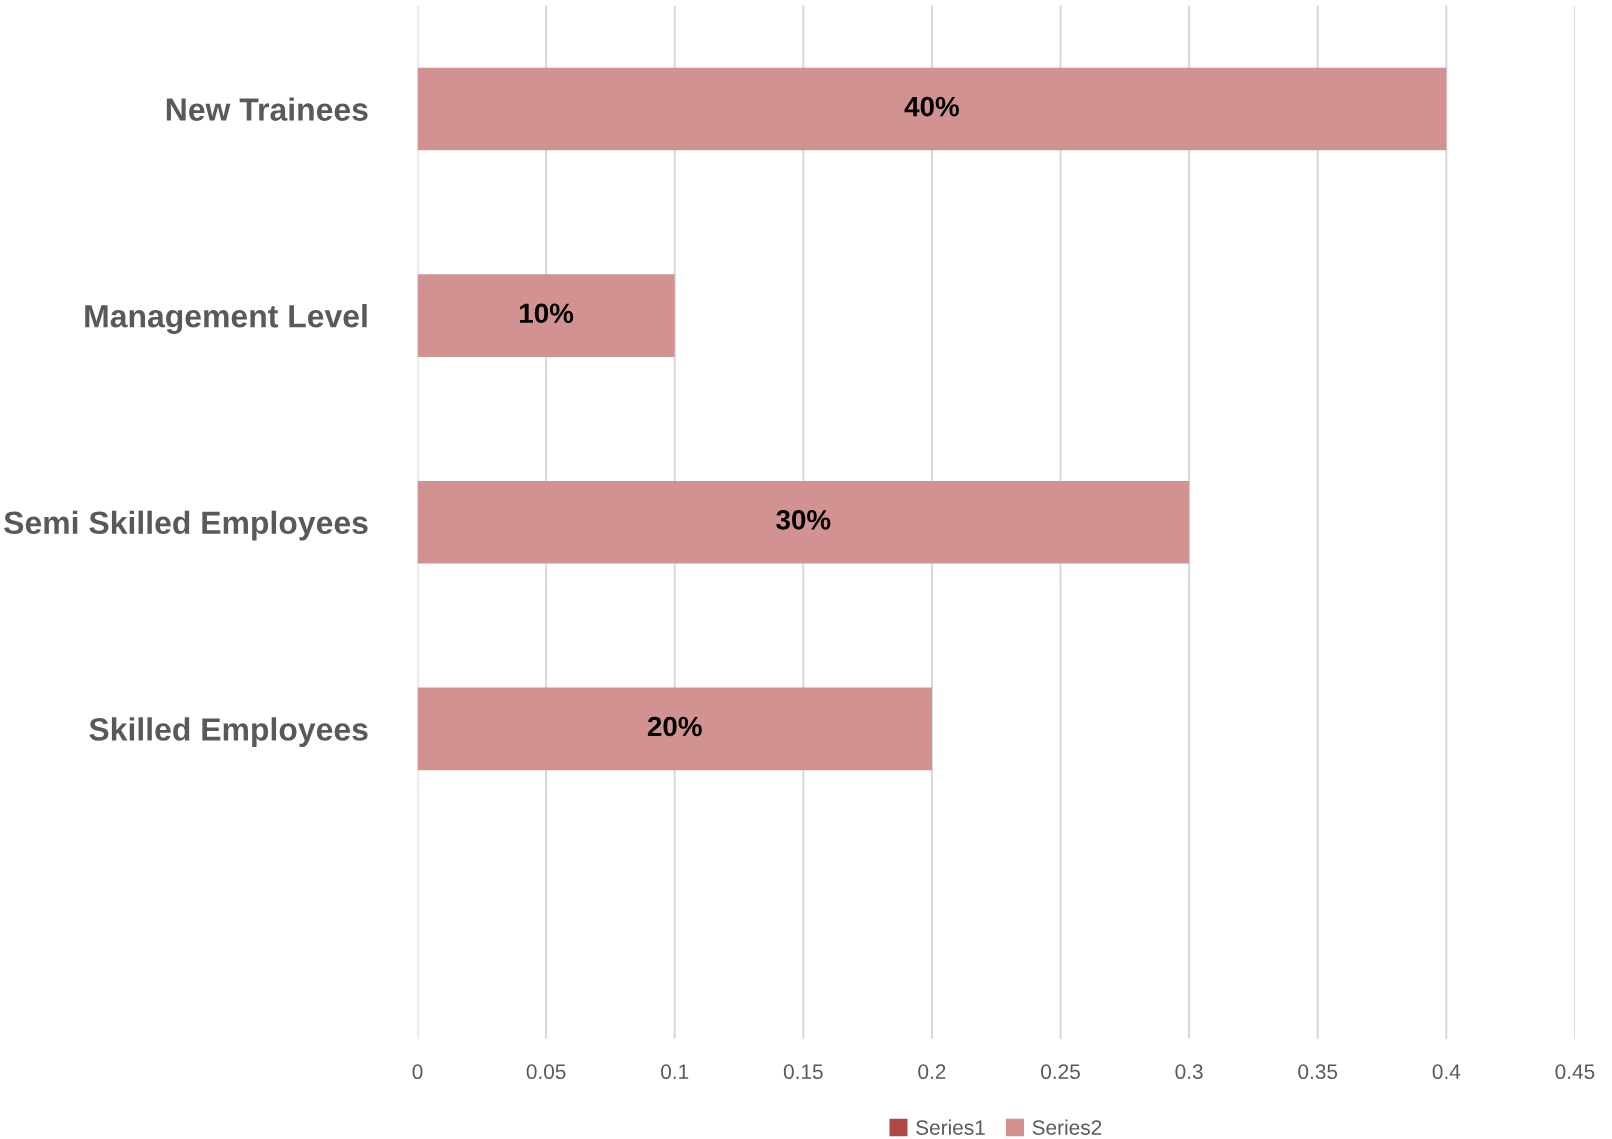 This screenshot has height=1139, width=1612. What do you see at coordinates (1189, 1072) in the screenshot?
I see `x-tick-label: 0.3` at bounding box center [1189, 1072].